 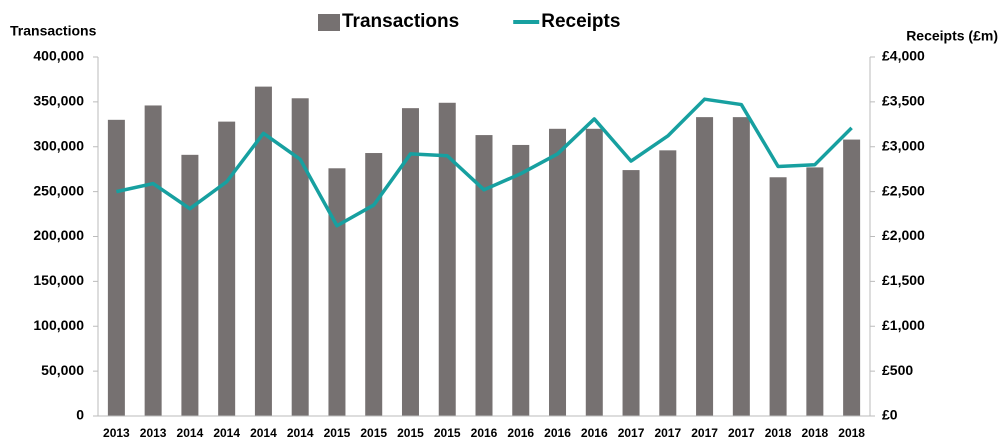 I want to click on y-tick-label: 300,000, so click(x=58, y=145).